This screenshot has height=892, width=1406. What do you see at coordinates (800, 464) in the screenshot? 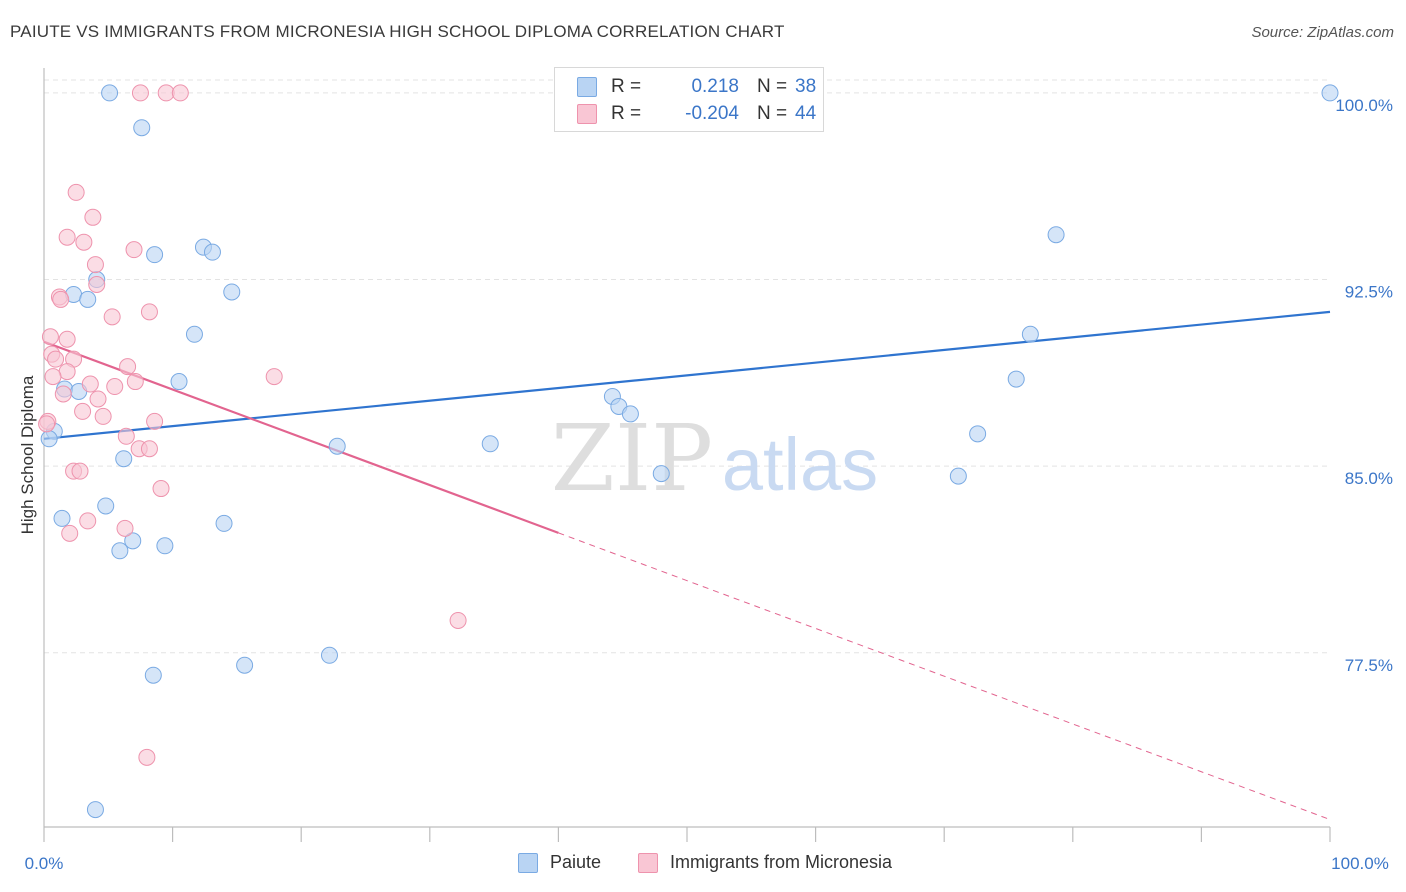
I see `watermark-atlas: atlas` at bounding box center [800, 464].